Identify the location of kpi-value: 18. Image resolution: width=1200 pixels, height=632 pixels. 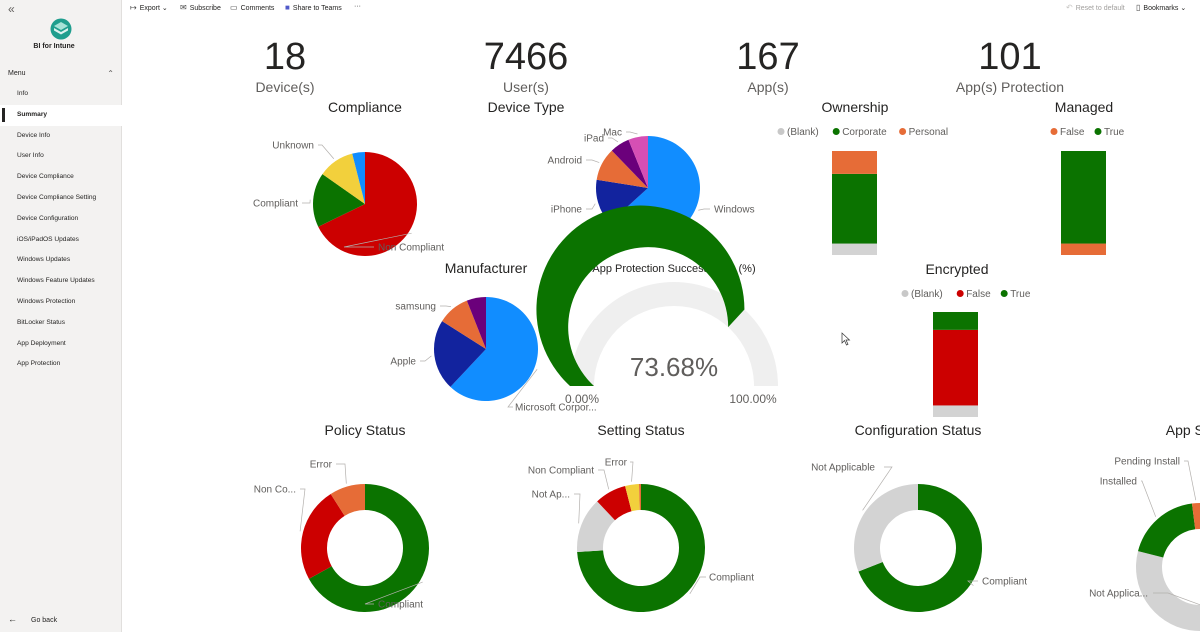
(285, 57).